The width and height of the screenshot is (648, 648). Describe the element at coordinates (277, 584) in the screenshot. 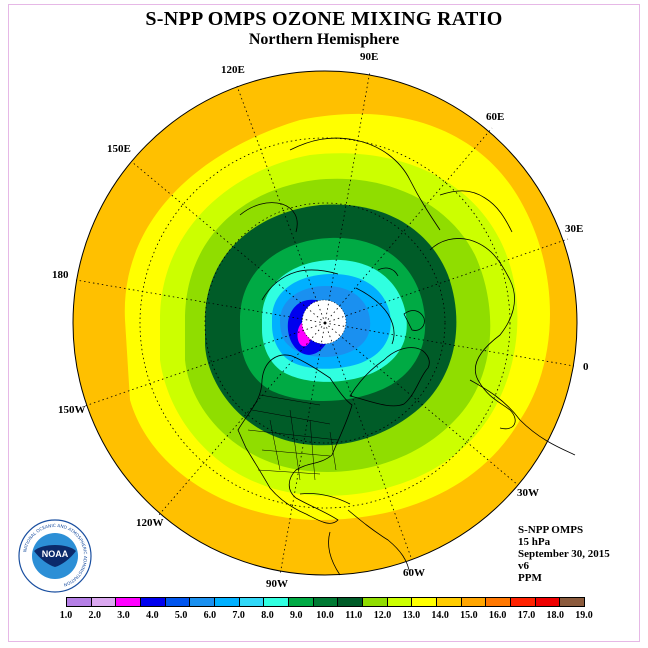

I see `lon-label-90w: 90W` at that location.